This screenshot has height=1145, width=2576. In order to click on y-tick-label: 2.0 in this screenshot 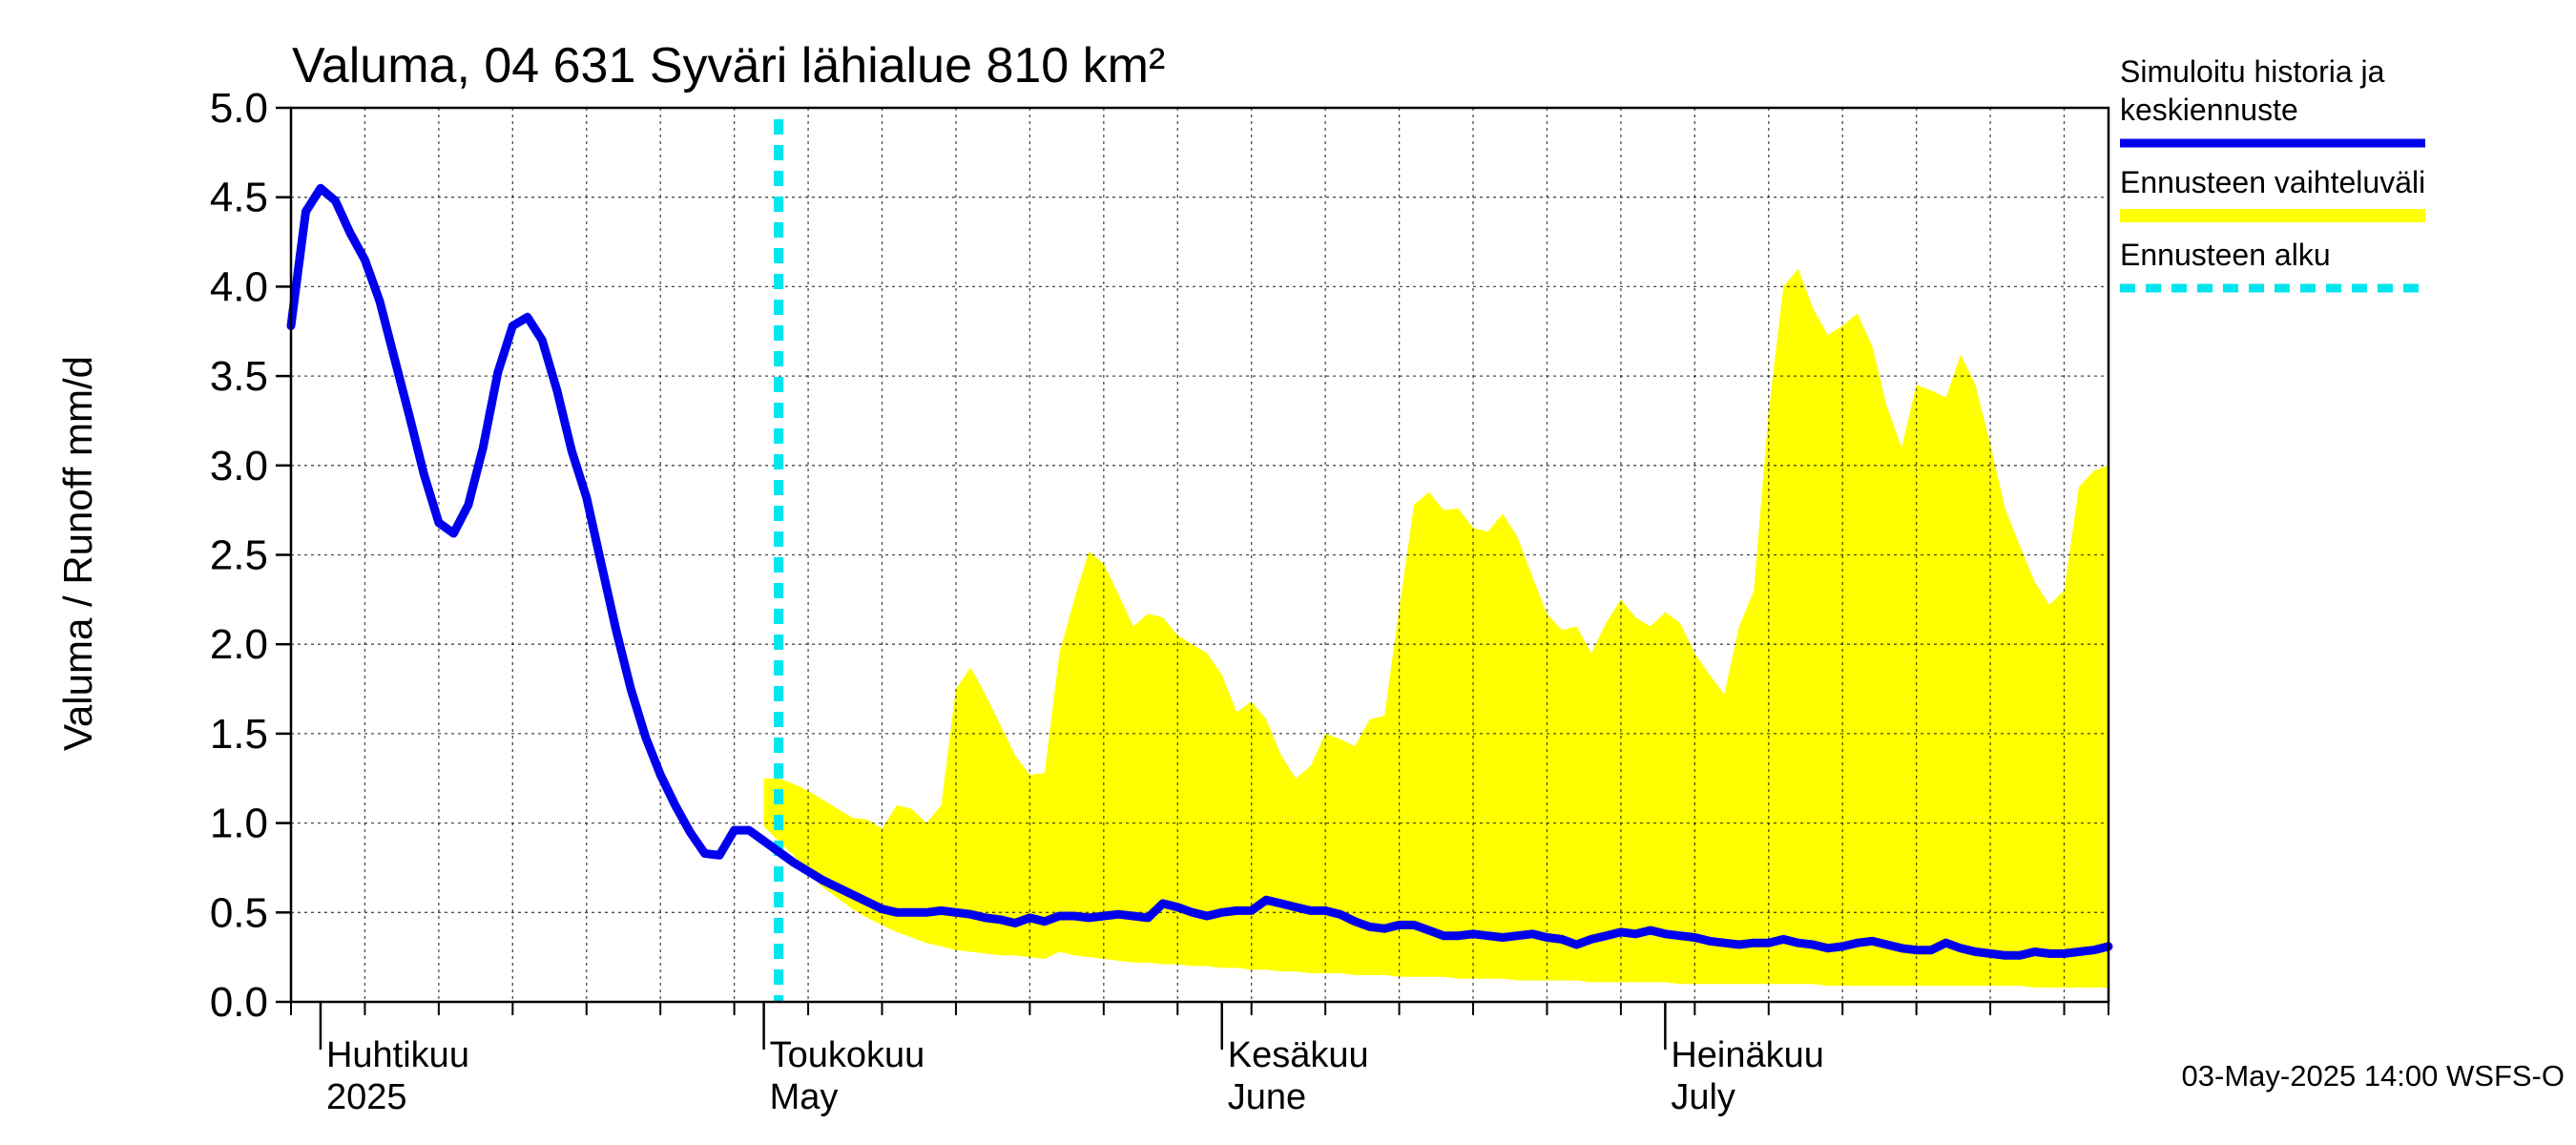, I will do `click(239, 644)`.